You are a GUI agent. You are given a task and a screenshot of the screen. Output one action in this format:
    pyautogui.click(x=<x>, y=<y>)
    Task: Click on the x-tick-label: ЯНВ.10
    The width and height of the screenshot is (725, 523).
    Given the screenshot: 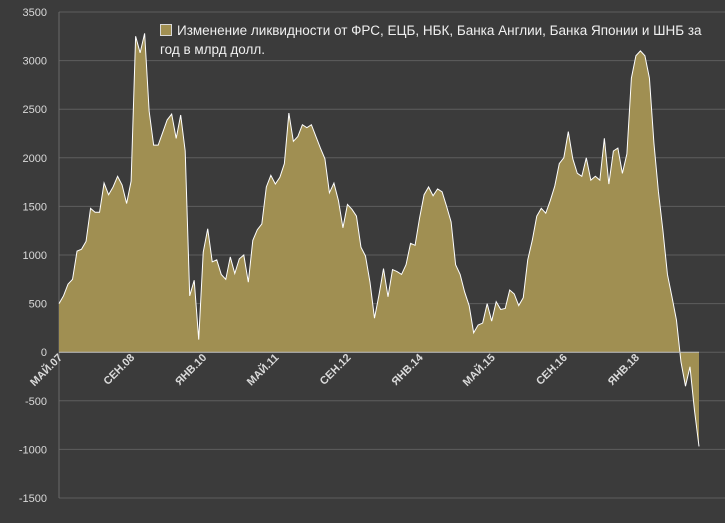 What is the action you would take?
    pyautogui.click(x=191, y=370)
    